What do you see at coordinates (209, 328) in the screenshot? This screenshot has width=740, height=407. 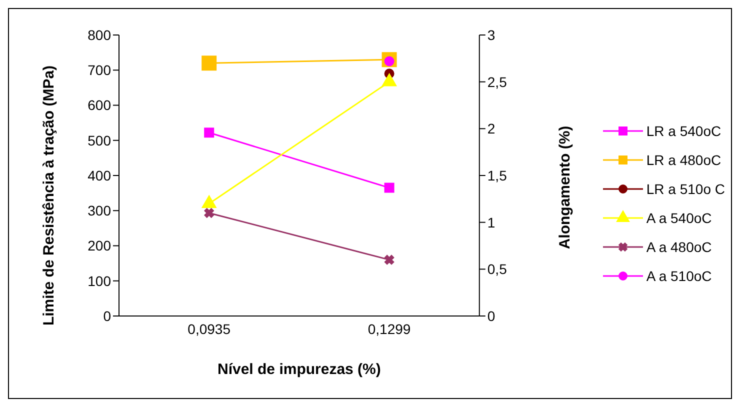 I see `x-tick-label: 0,0935` at bounding box center [209, 328].